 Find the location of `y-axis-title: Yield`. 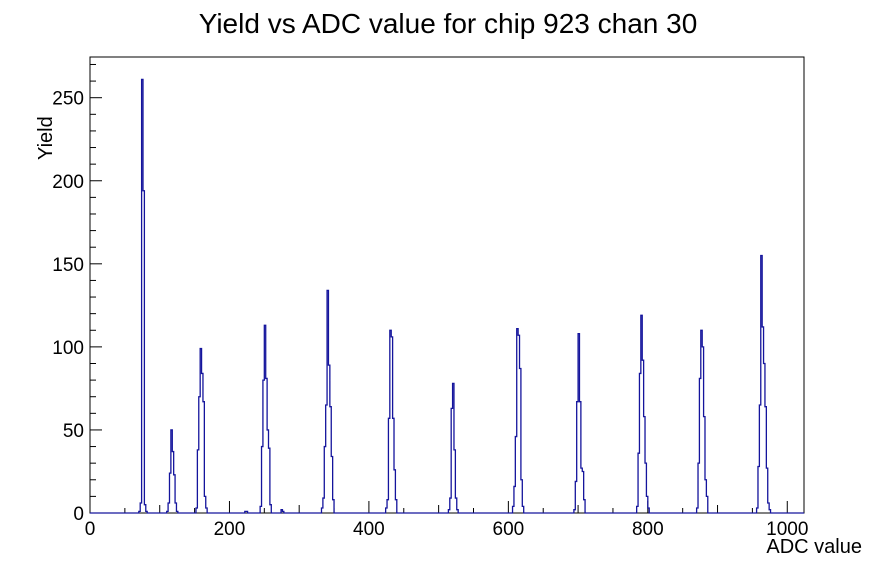

y-axis-title: Yield is located at coordinates (46, 138).